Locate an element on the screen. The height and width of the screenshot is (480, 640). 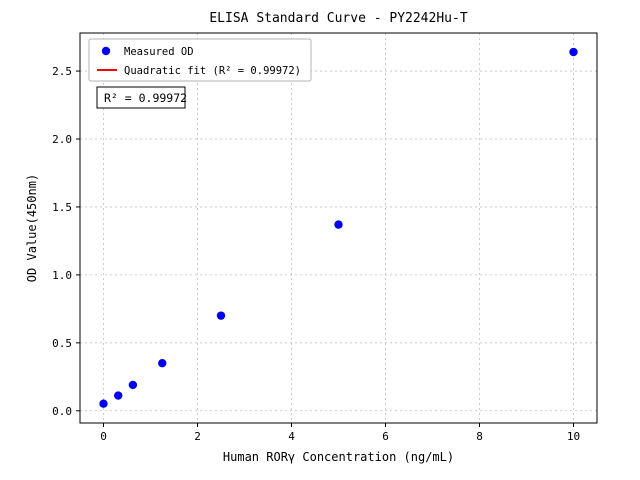
x-tick-label: 4 is located at coordinates (291, 436).